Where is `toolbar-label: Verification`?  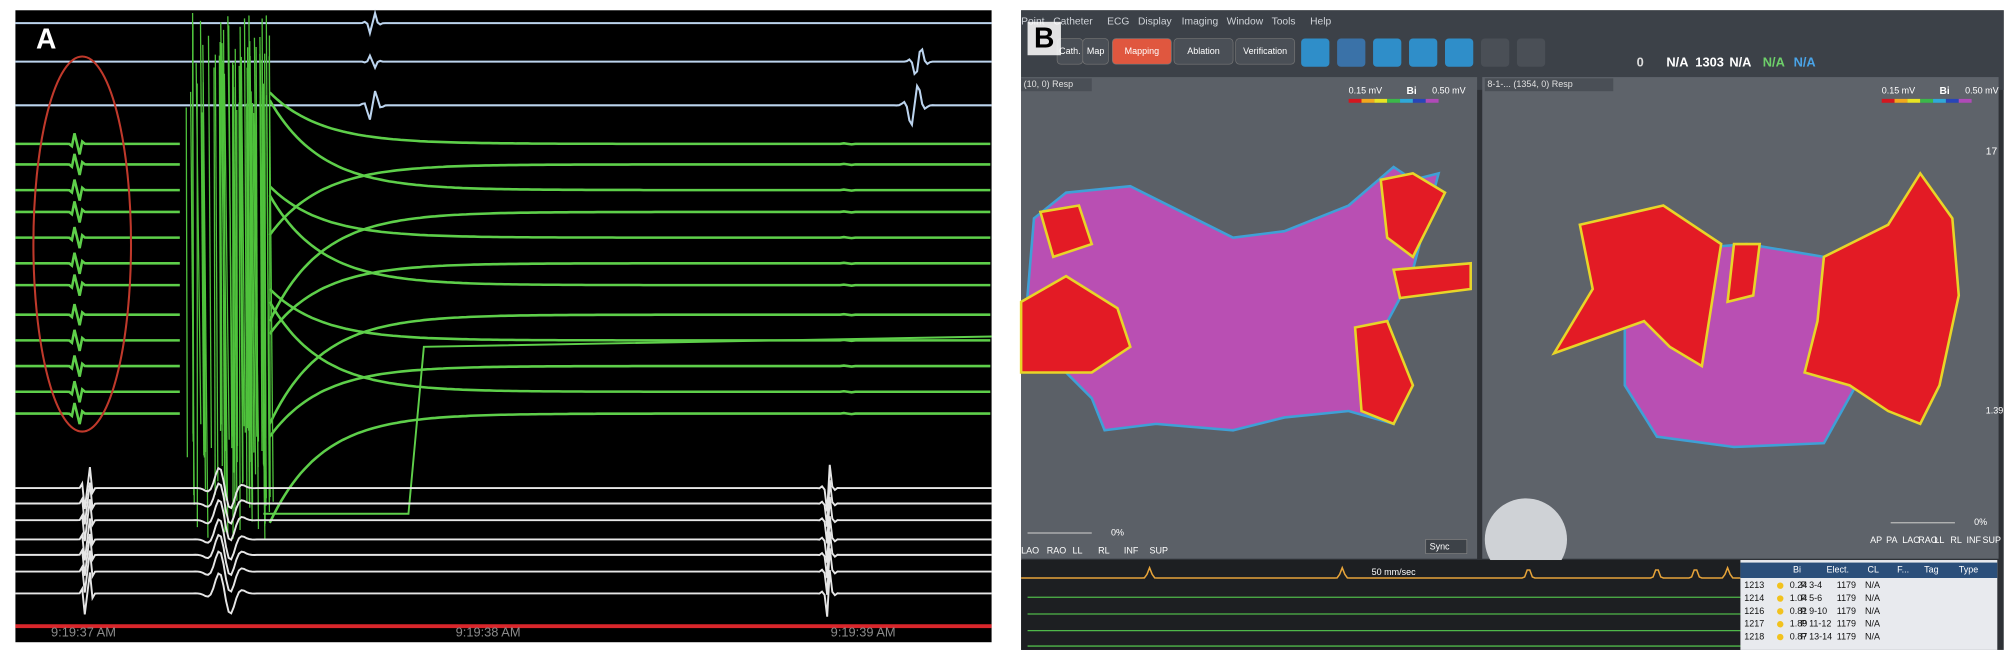
toolbar-label: Verification is located at coordinates (1265, 51).